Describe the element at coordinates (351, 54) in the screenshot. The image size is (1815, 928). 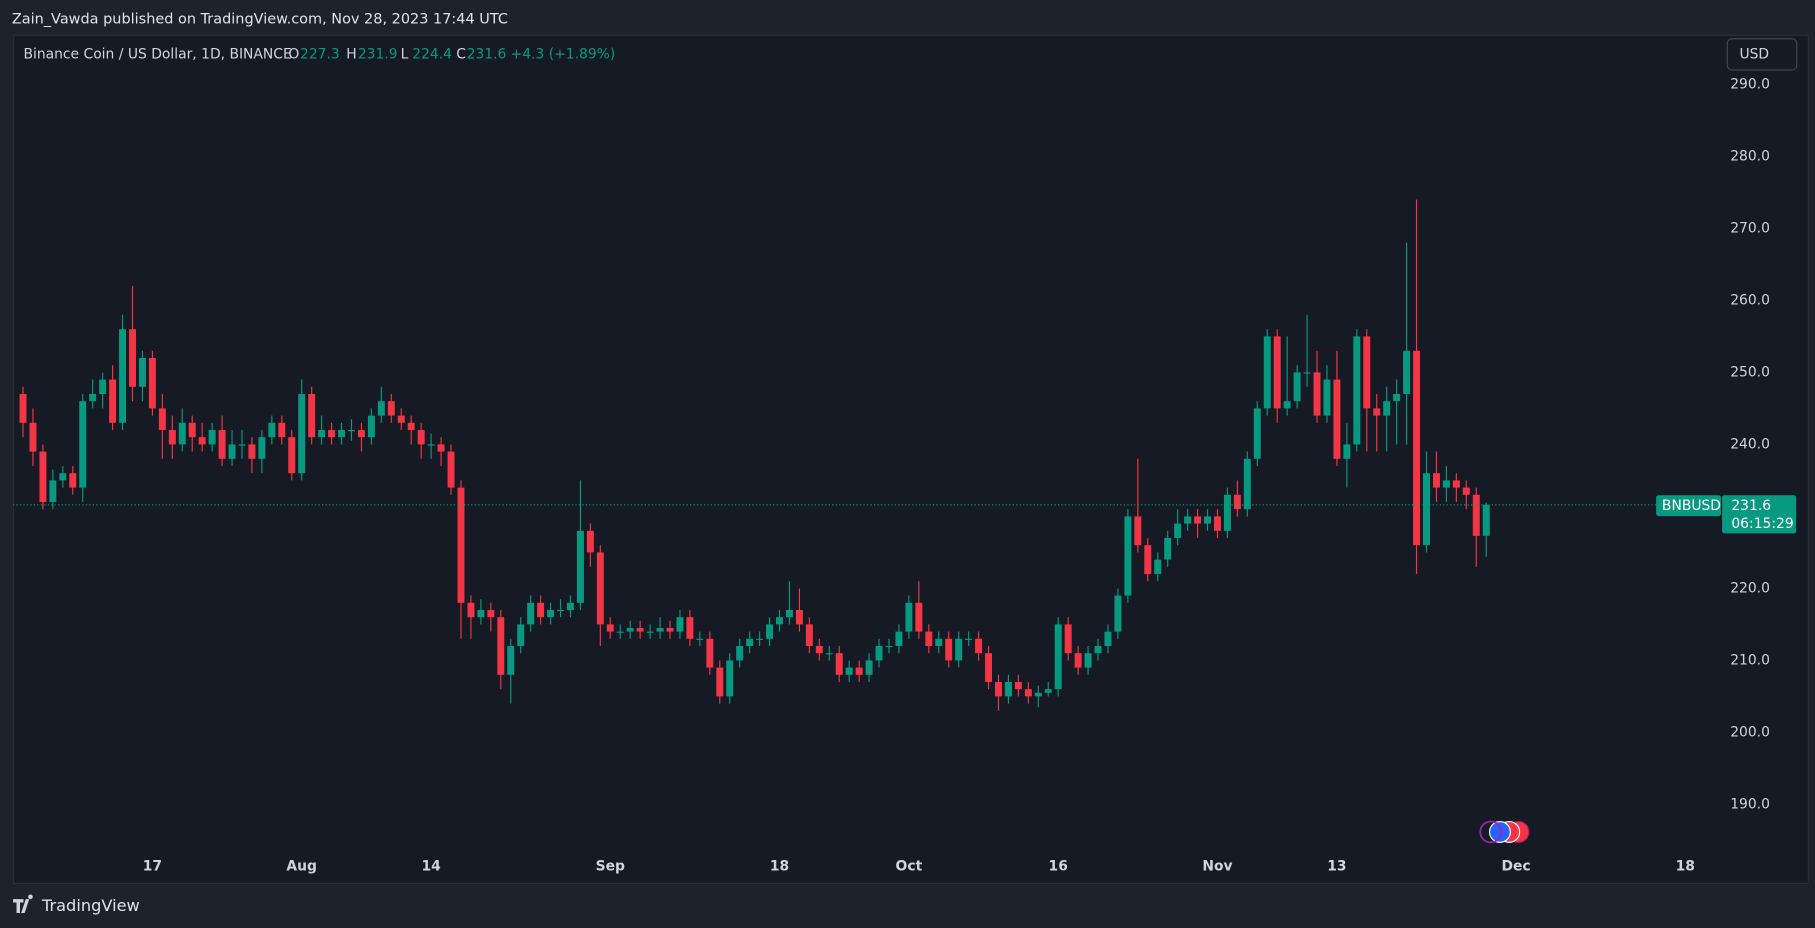
I see `legend-letter: H` at that location.